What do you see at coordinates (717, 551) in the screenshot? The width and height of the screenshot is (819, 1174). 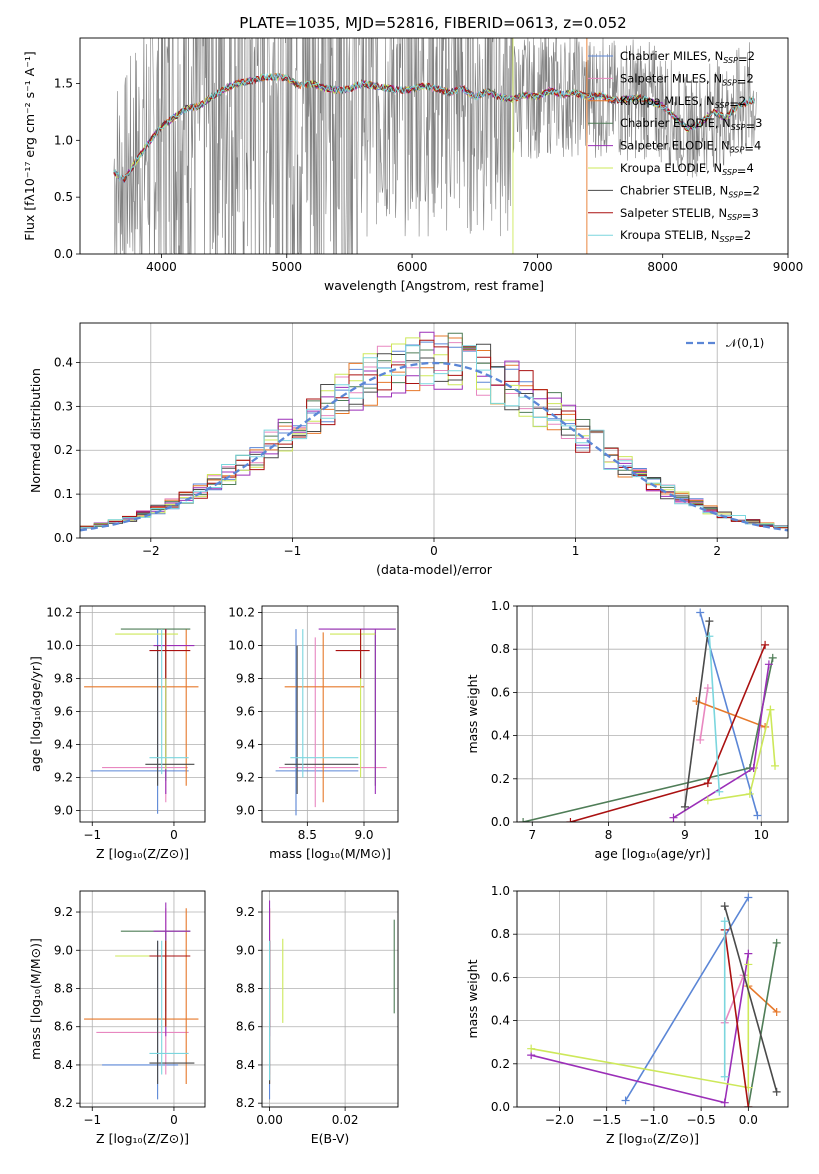 I see `x-tick-label: 2` at bounding box center [717, 551].